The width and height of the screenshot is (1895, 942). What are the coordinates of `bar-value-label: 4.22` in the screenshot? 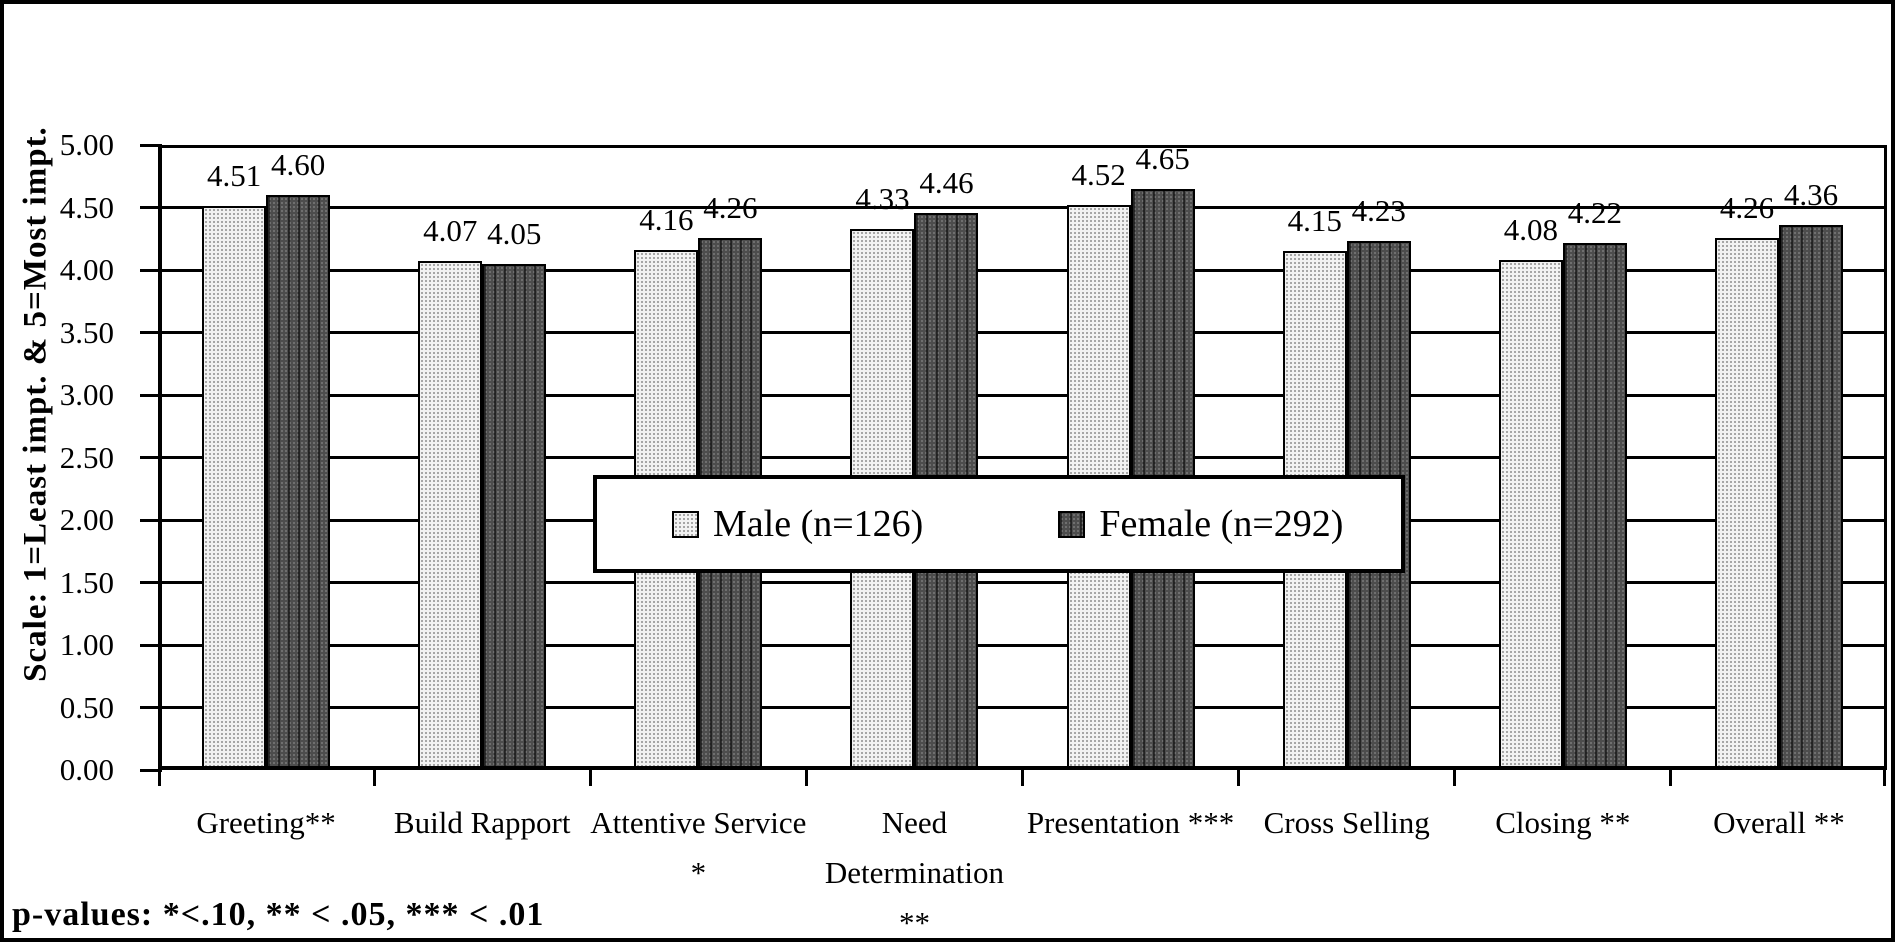 It's located at (1594, 212).